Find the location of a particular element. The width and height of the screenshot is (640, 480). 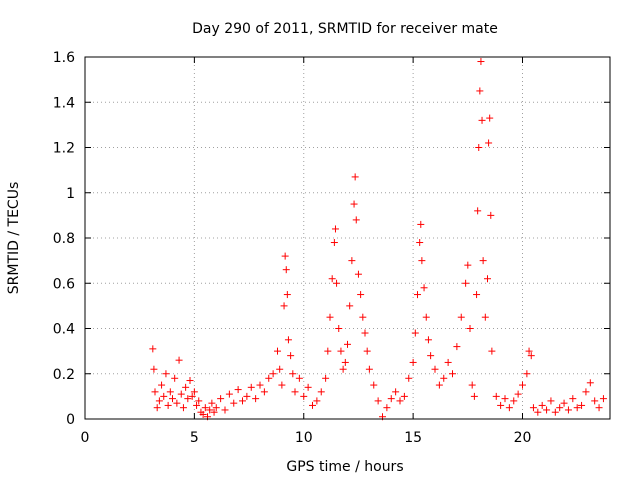

x-axis-label: GPS time / hours is located at coordinates (344, 467).